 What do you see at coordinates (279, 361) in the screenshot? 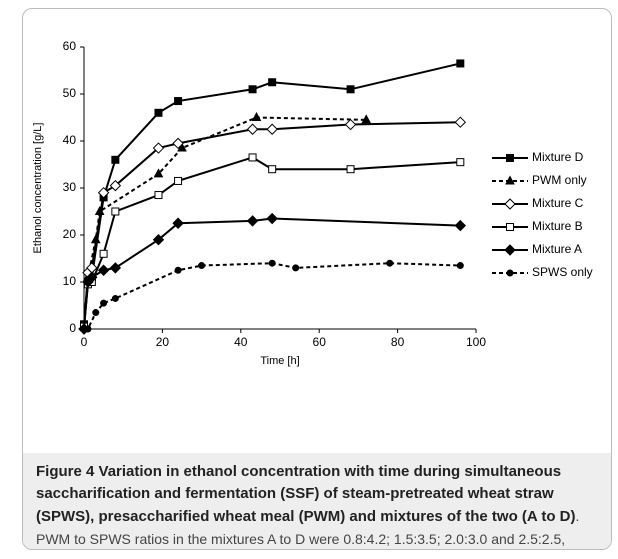
I see `x-axis-label: Time [h]` at bounding box center [279, 361].